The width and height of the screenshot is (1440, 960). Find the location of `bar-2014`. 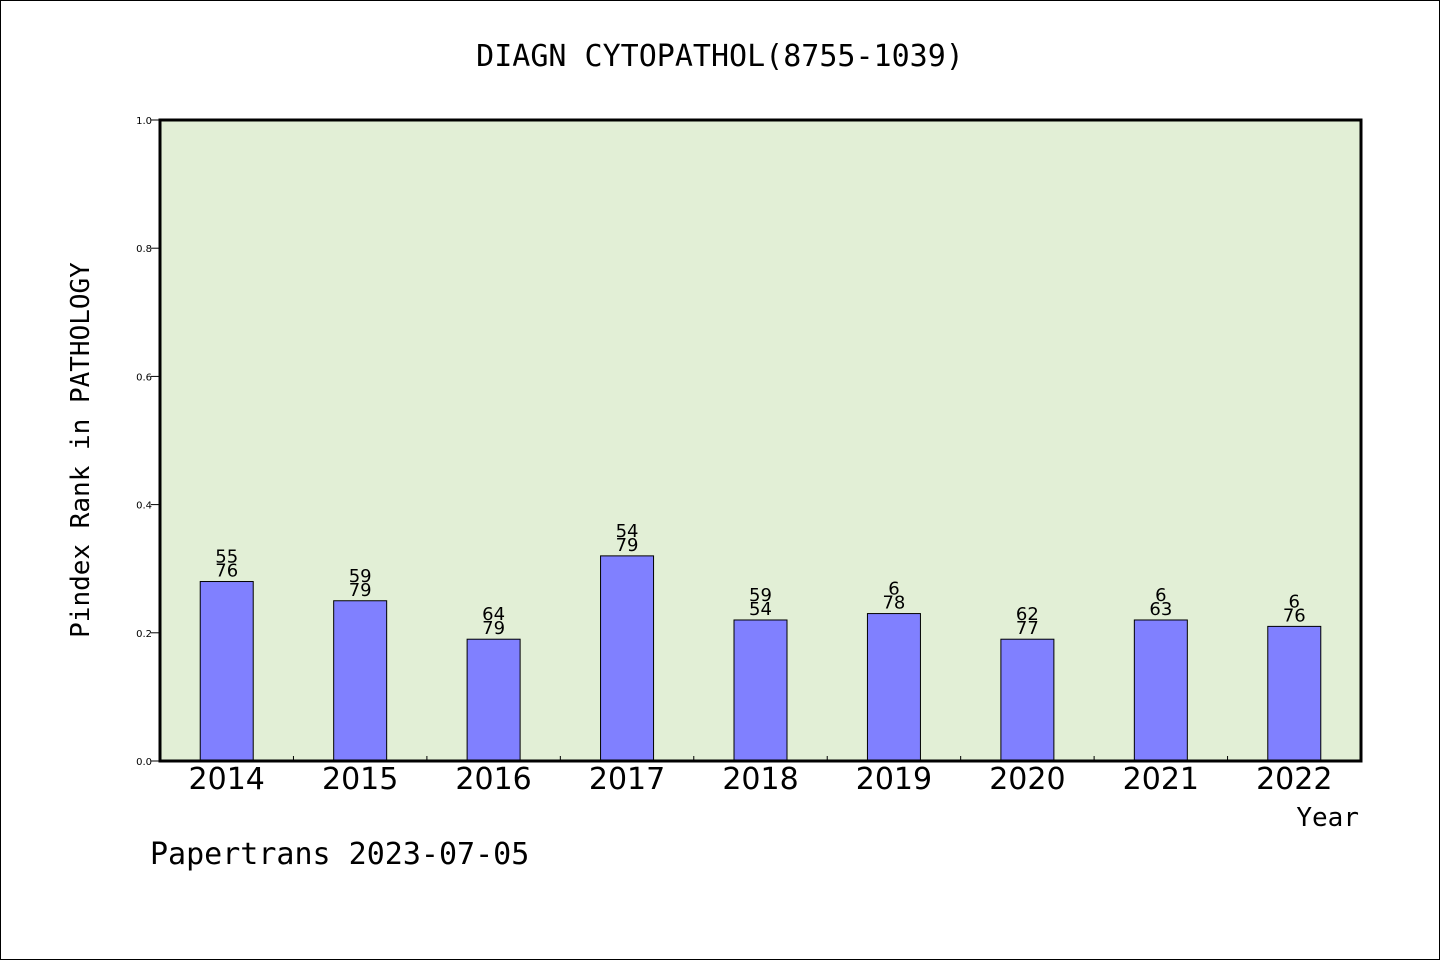

bar-2014 is located at coordinates (226, 671).